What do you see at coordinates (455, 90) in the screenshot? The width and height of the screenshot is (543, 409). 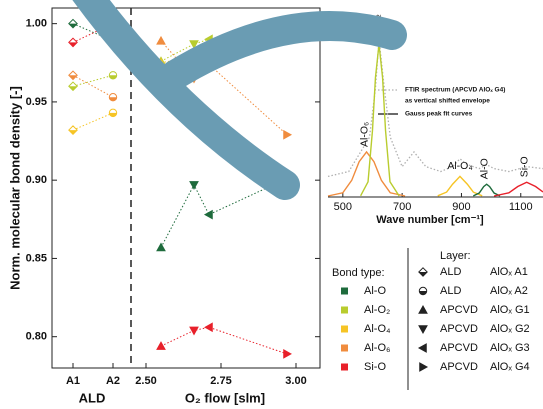 I see `legend-text: FTIR spectrum (APCVD AlOₓ G4)` at bounding box center [455, 90].